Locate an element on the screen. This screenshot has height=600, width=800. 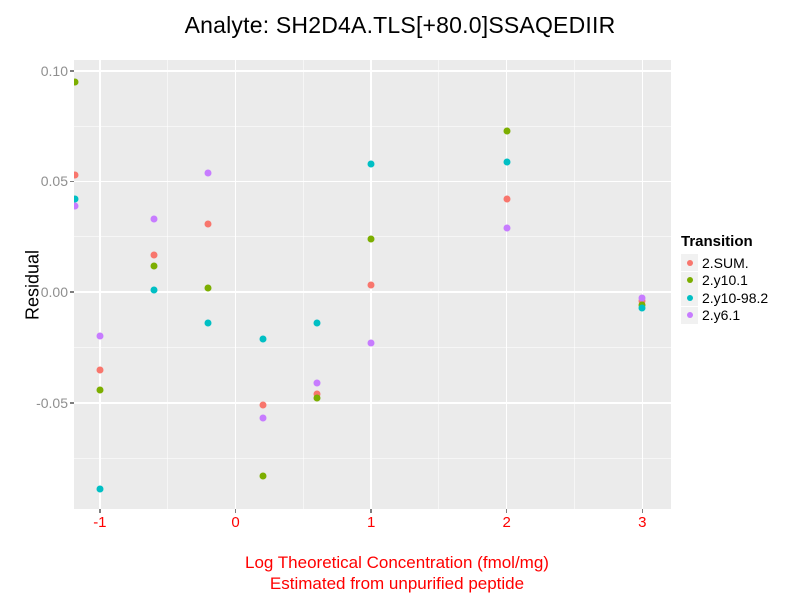
x-axis-title-line2: Estimated from unpurified peptide is located at coordinates (397, 583).